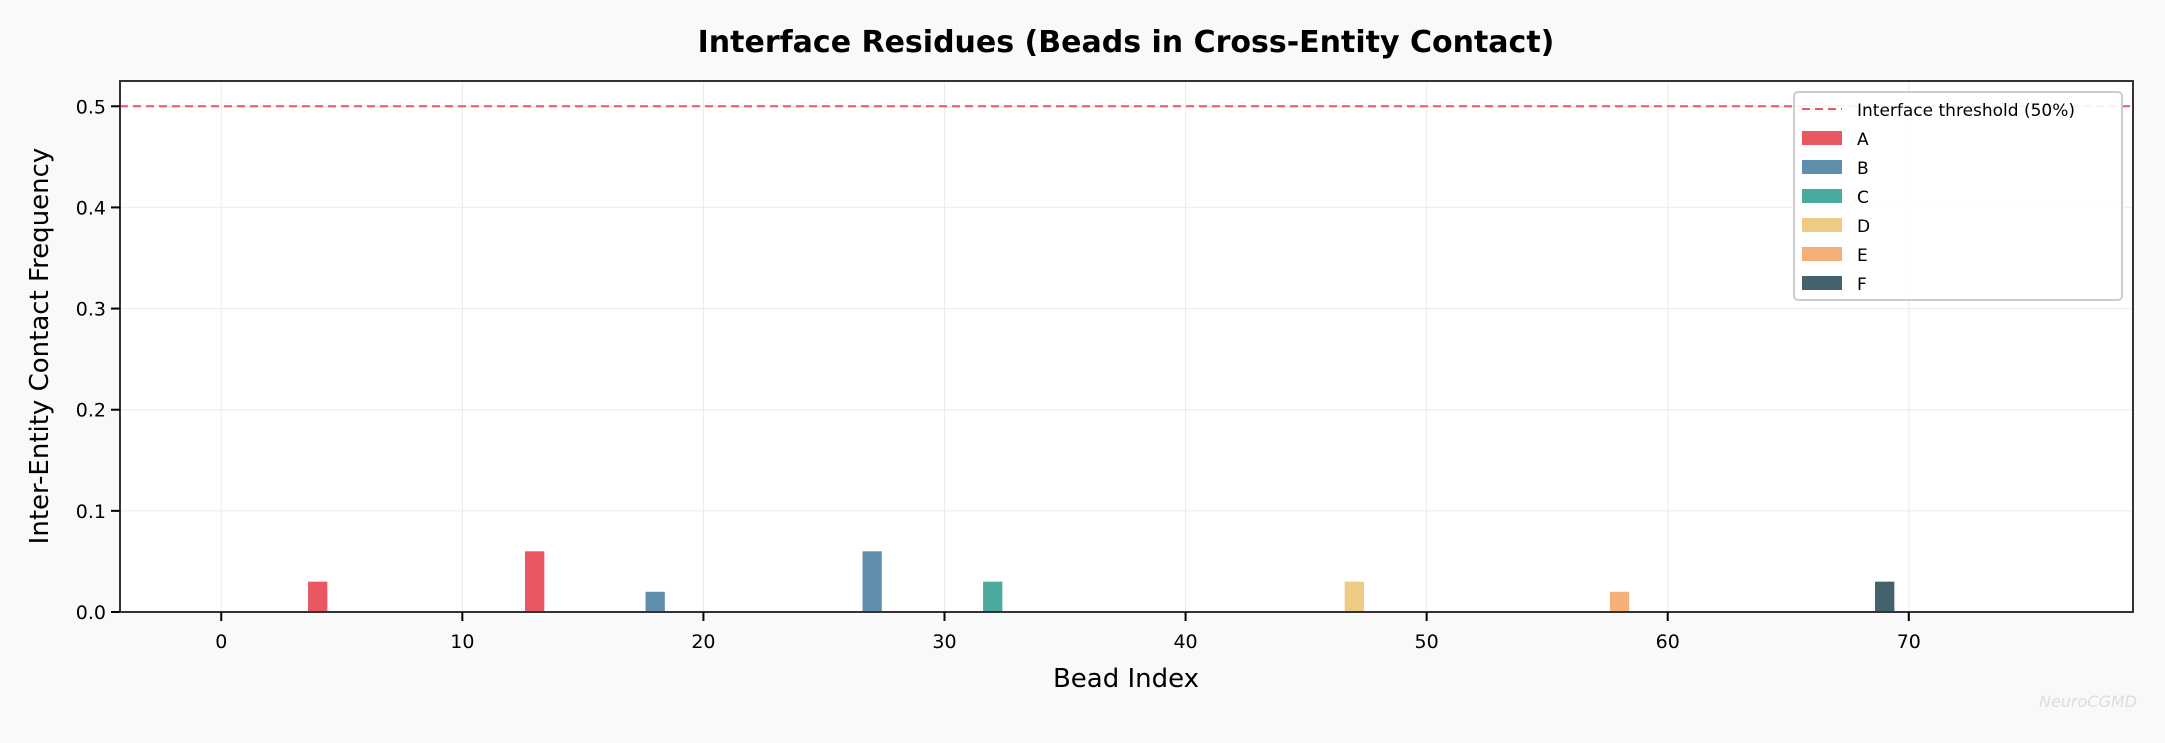  Describe the element at coordinates (1822, 138) in the screenshot. I see `legend-swatch-A` at that location.